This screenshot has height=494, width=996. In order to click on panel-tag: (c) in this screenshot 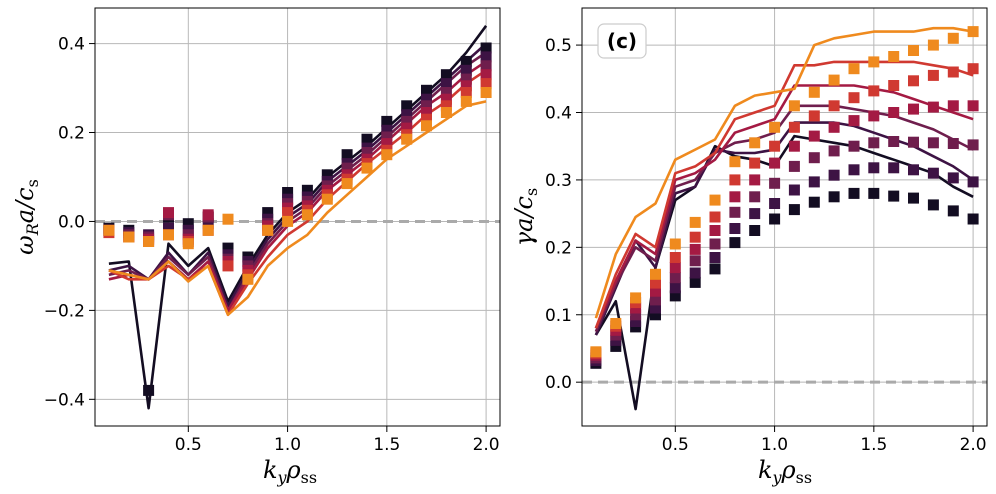, I will do `click(622, 41)`.